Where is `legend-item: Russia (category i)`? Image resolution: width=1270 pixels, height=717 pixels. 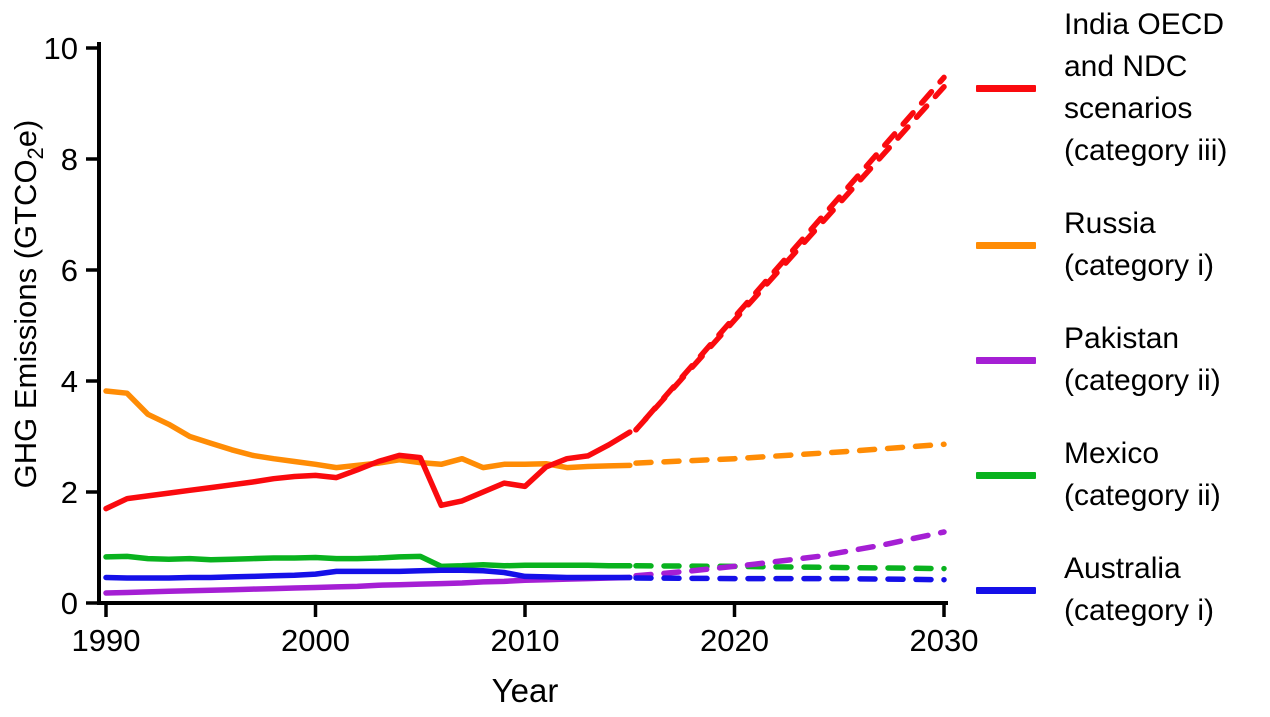 legend-item: Russia (category i) is located at coordinates (1122, 245).